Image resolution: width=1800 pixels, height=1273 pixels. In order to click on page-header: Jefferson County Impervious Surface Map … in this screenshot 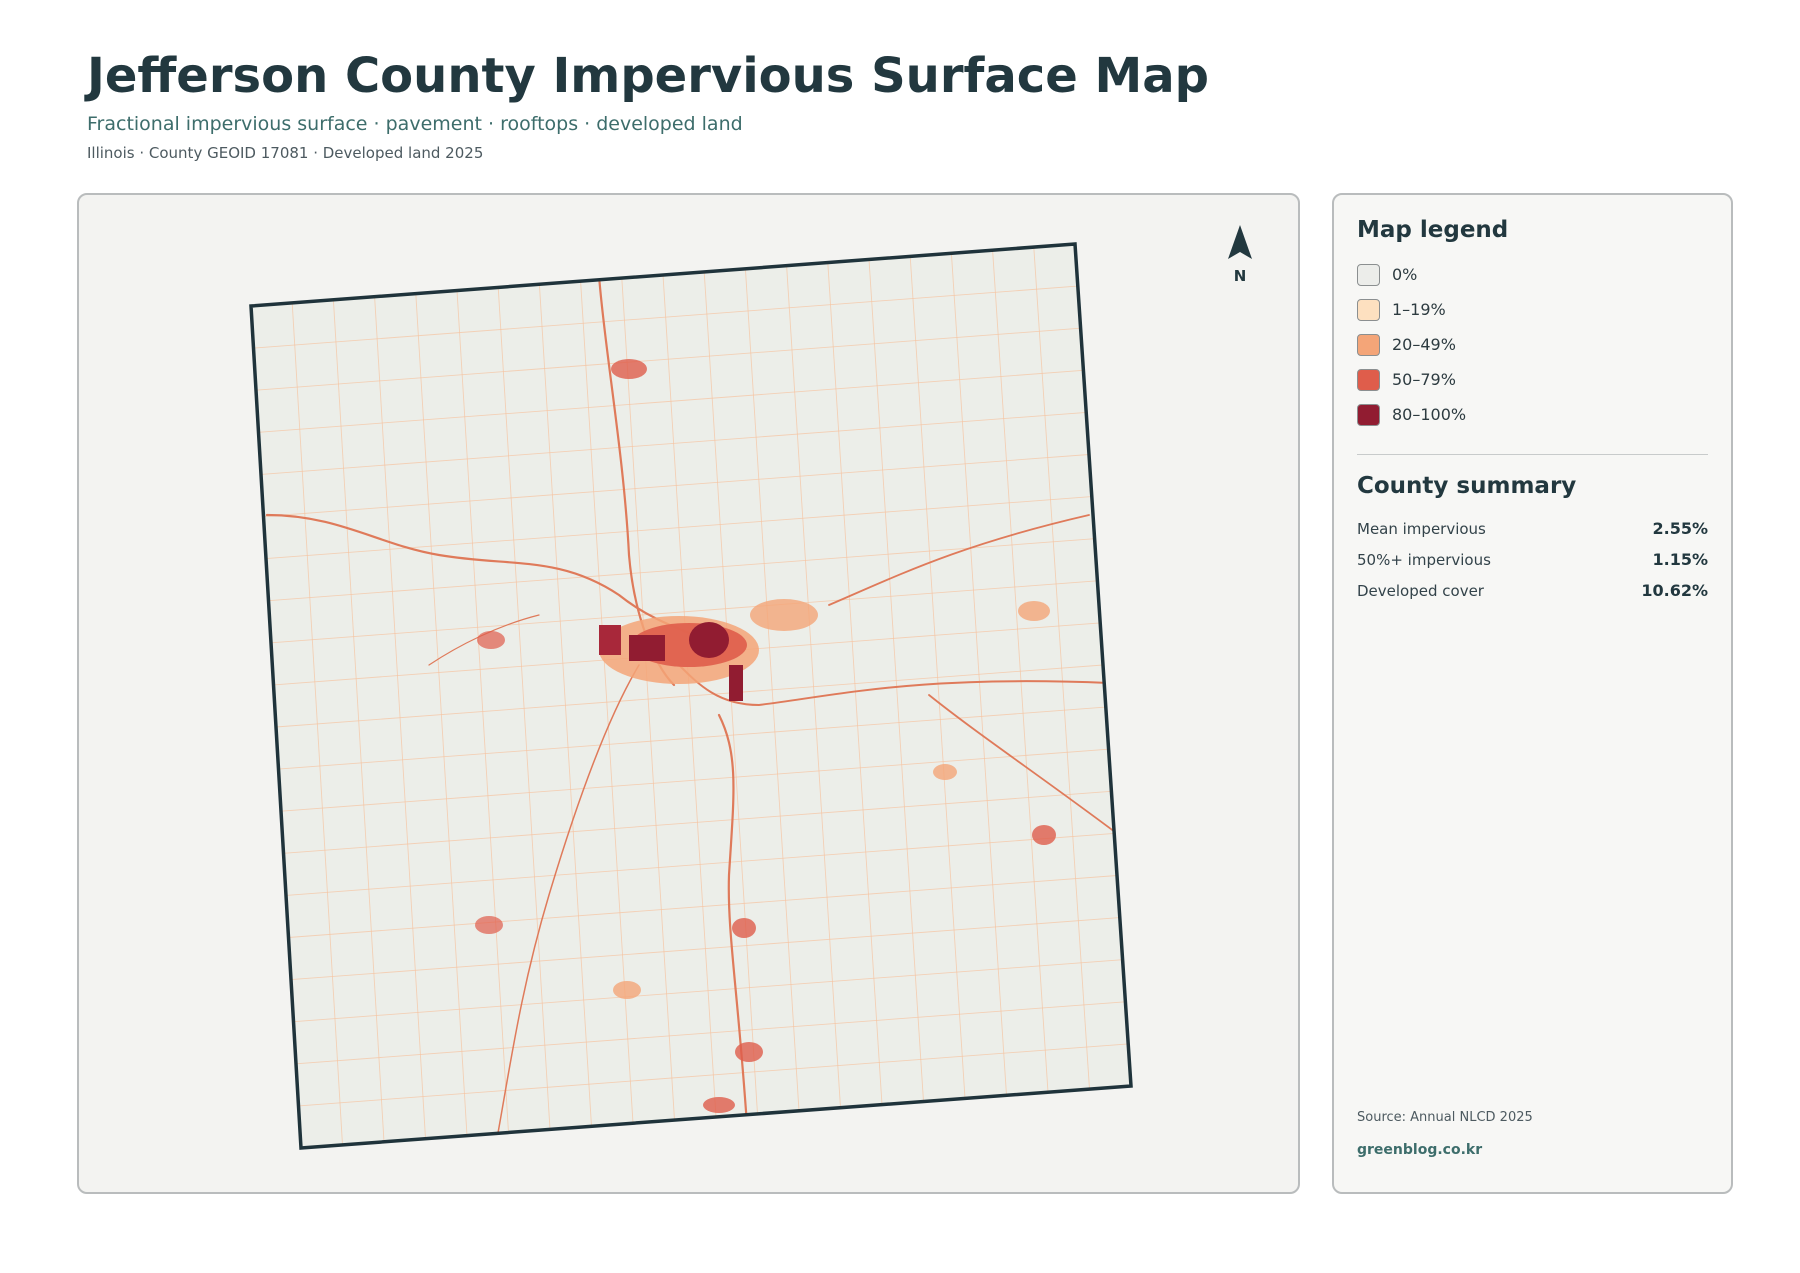, I will do `click(648, 106)`.